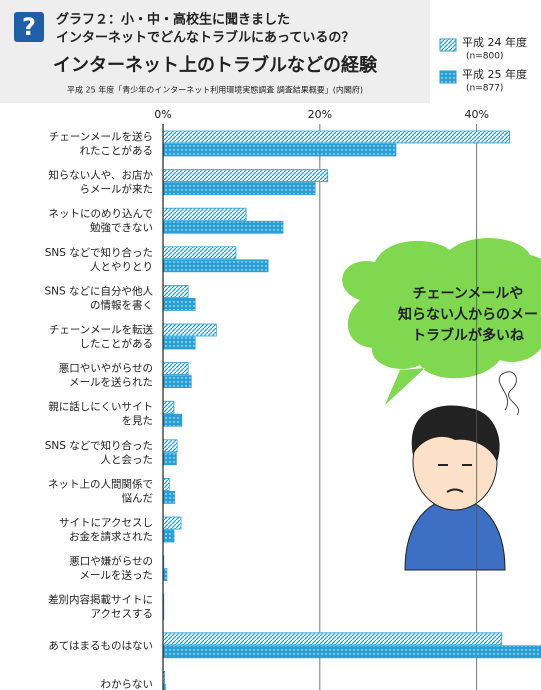 The image size is (541, 690). What do you see at coordinates (162, 114) in the screenshot?
I see `x-tick-label: 0%` at bounding box center [162, 114].